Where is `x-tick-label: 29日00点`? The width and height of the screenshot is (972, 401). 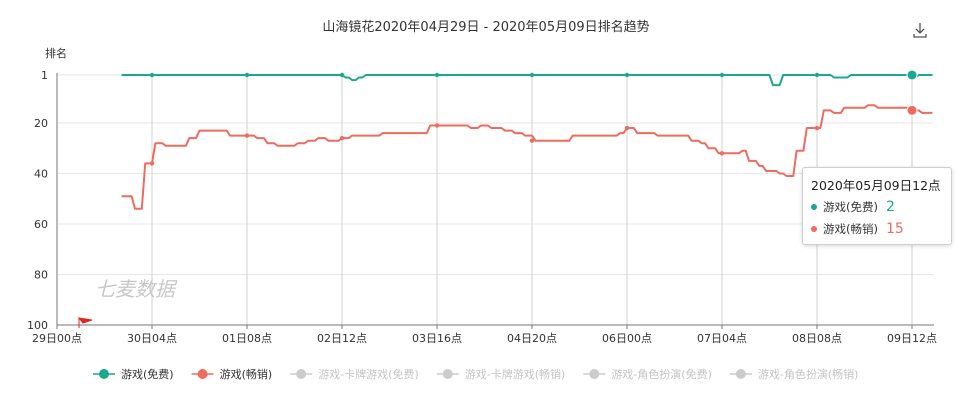 x-tick-label: 29日00点 is located at coordinates (57, 338).